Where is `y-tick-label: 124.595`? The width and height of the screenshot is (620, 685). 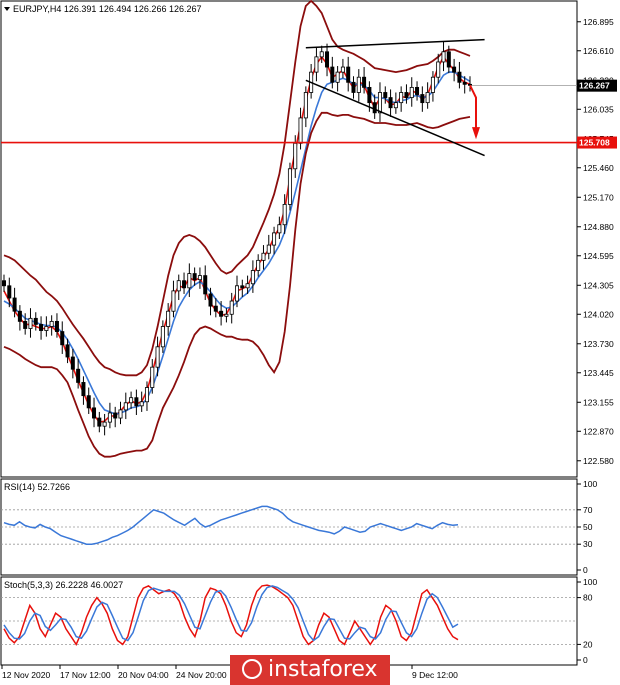 y-tick-label: 124.595 is located at coordinates (598, 256).